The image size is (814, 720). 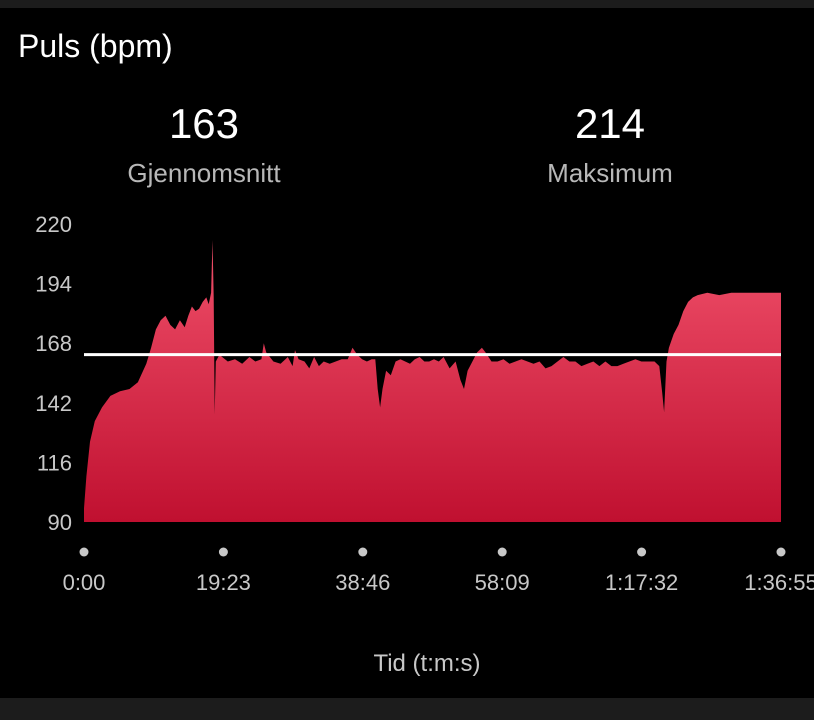 I want to click on y-tick-label: 220, so click(x=53, y=224).